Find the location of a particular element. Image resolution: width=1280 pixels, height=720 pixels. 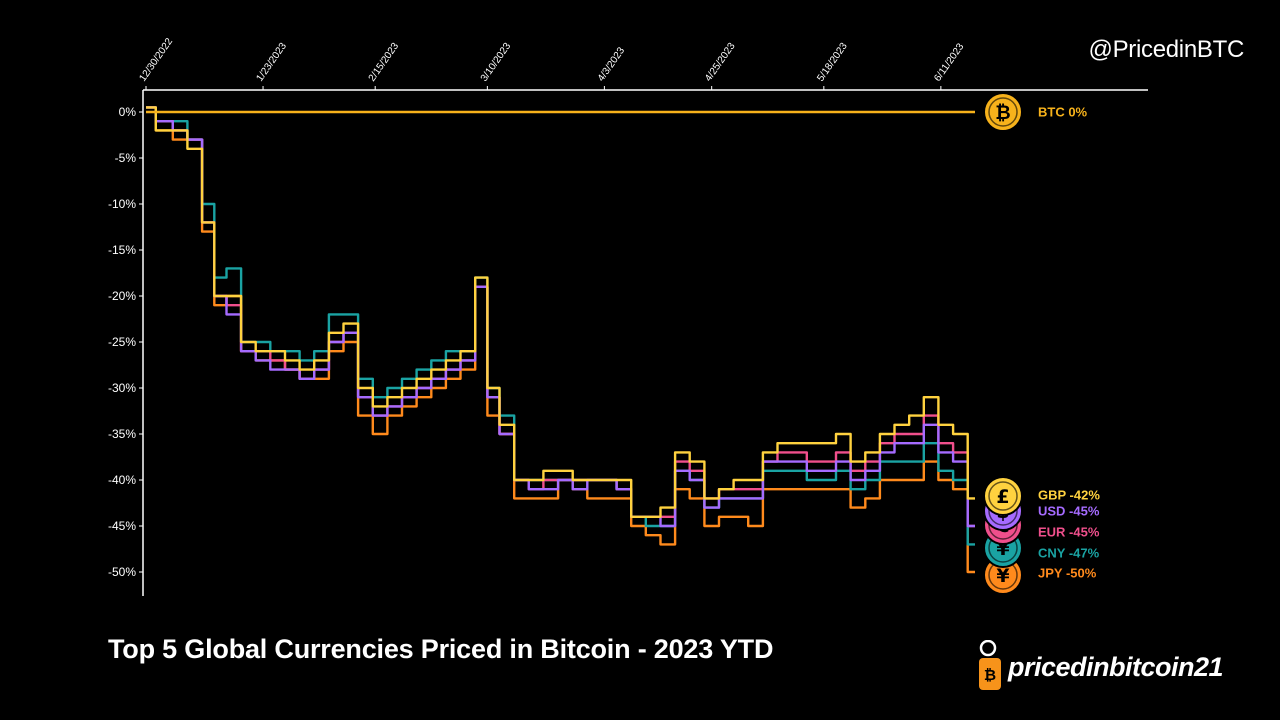

y-tick-label: -15% is located at coordinates (122, 250).